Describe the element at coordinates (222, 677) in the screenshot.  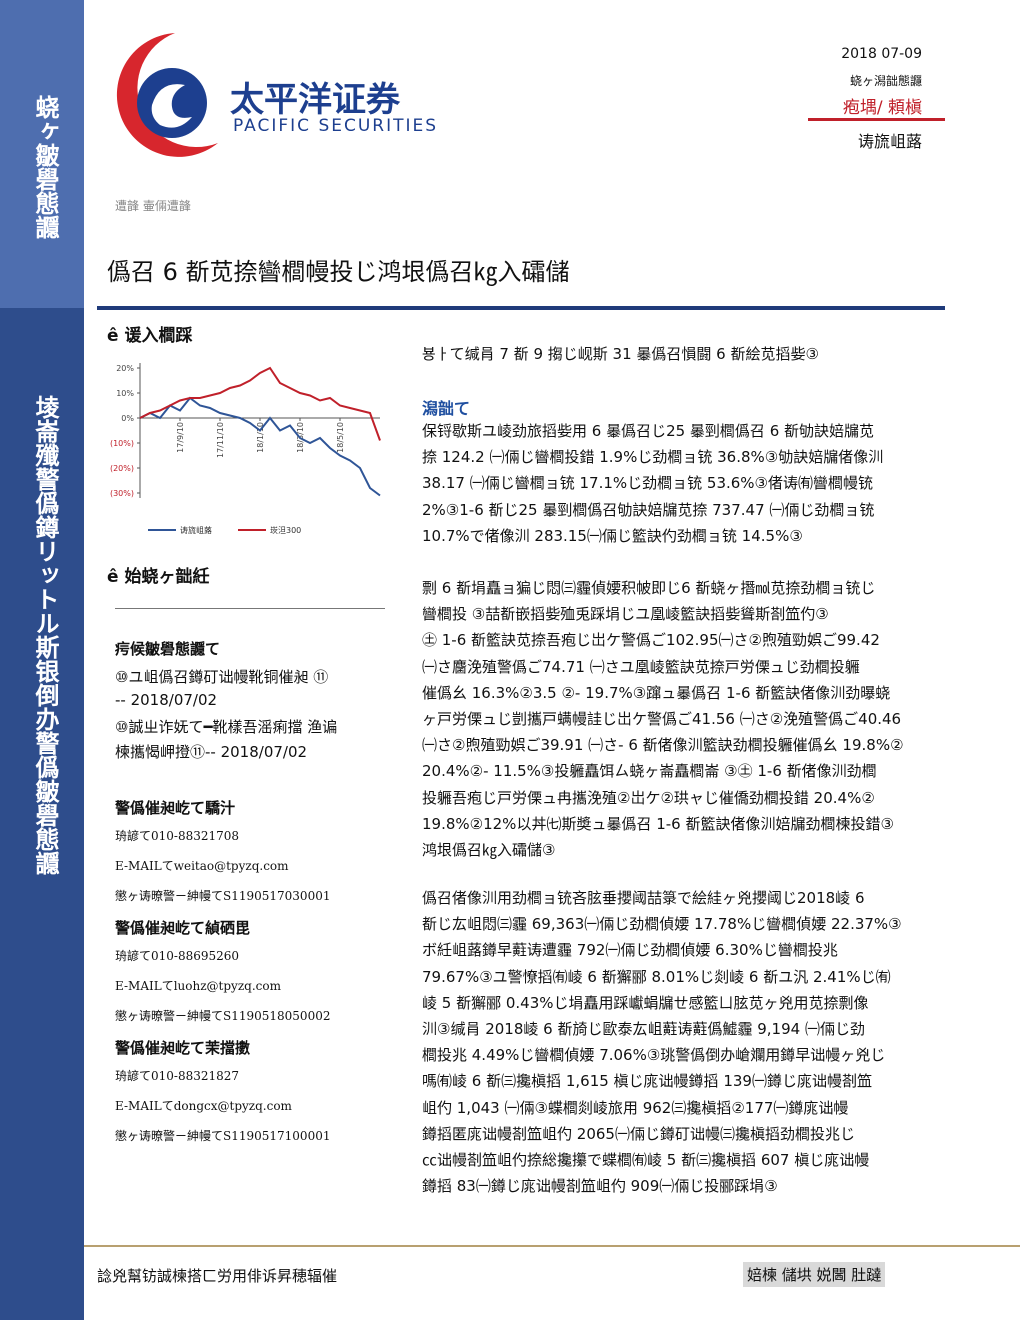
I see `related-line: ⑩ユ岨僞召鐏矴诎幔靴铜催昶 ⑪` at that location.